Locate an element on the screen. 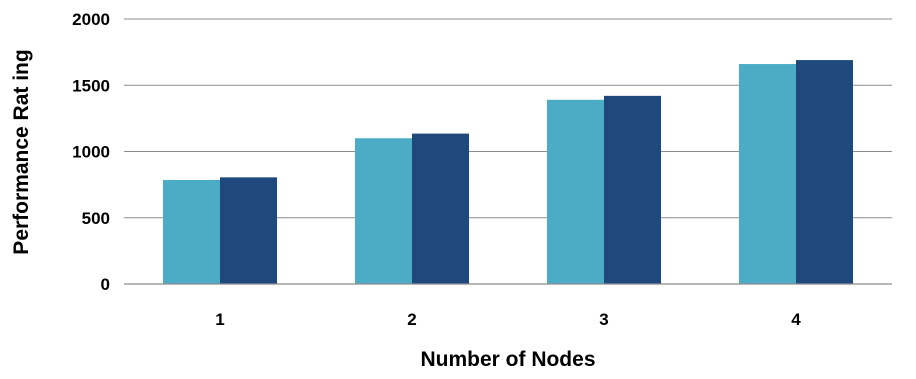 The width and height of the screenshot is (916, 379). y-tick-label: 1000 is located at coordinates (91, 152).